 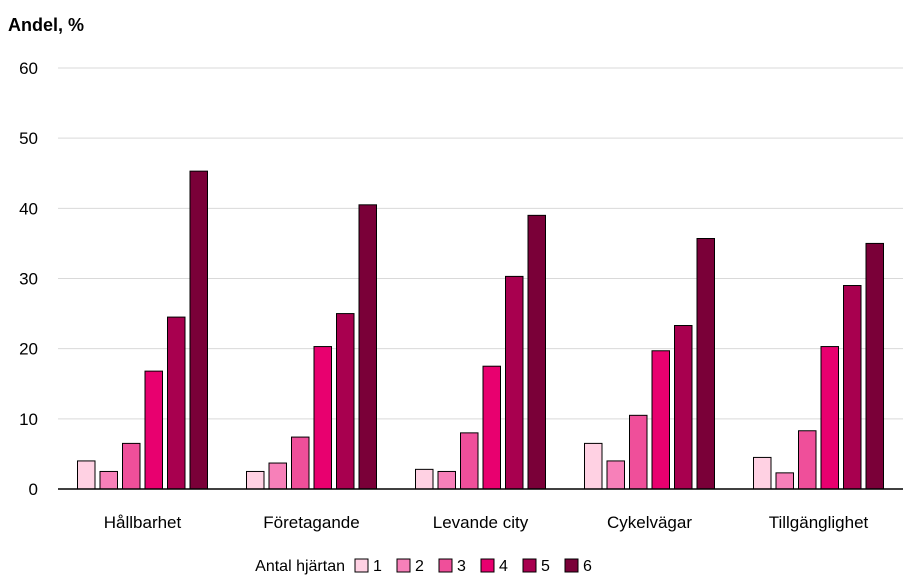 What do you see at coordinates (28, 349) in the screenshot?
I see `y-tick-label: 20` at bounding box center [28, 349].